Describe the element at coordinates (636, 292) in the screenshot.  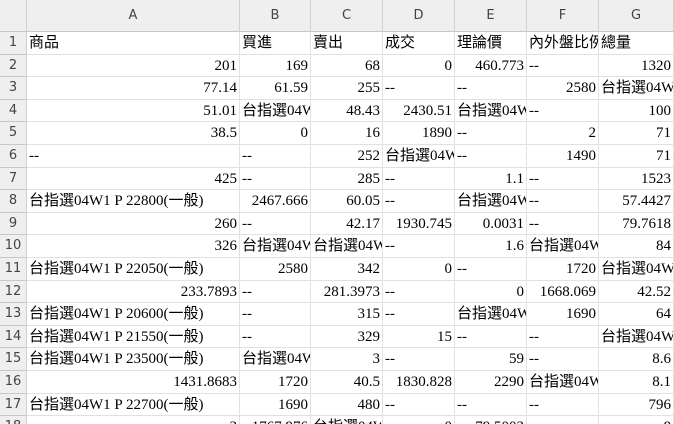
I see `cell: 42.52` at that location.